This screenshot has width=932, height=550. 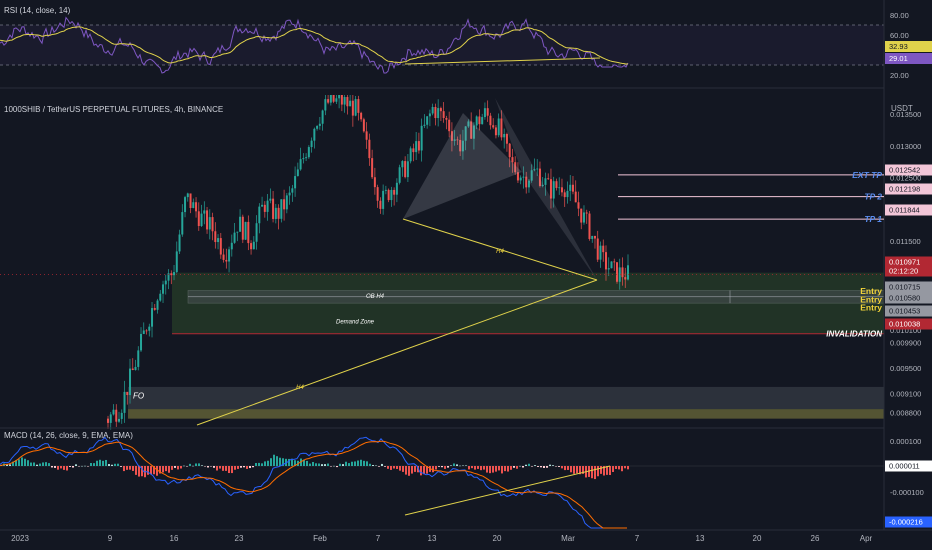 I want to click on macd-line, so click(x=313, y=482).